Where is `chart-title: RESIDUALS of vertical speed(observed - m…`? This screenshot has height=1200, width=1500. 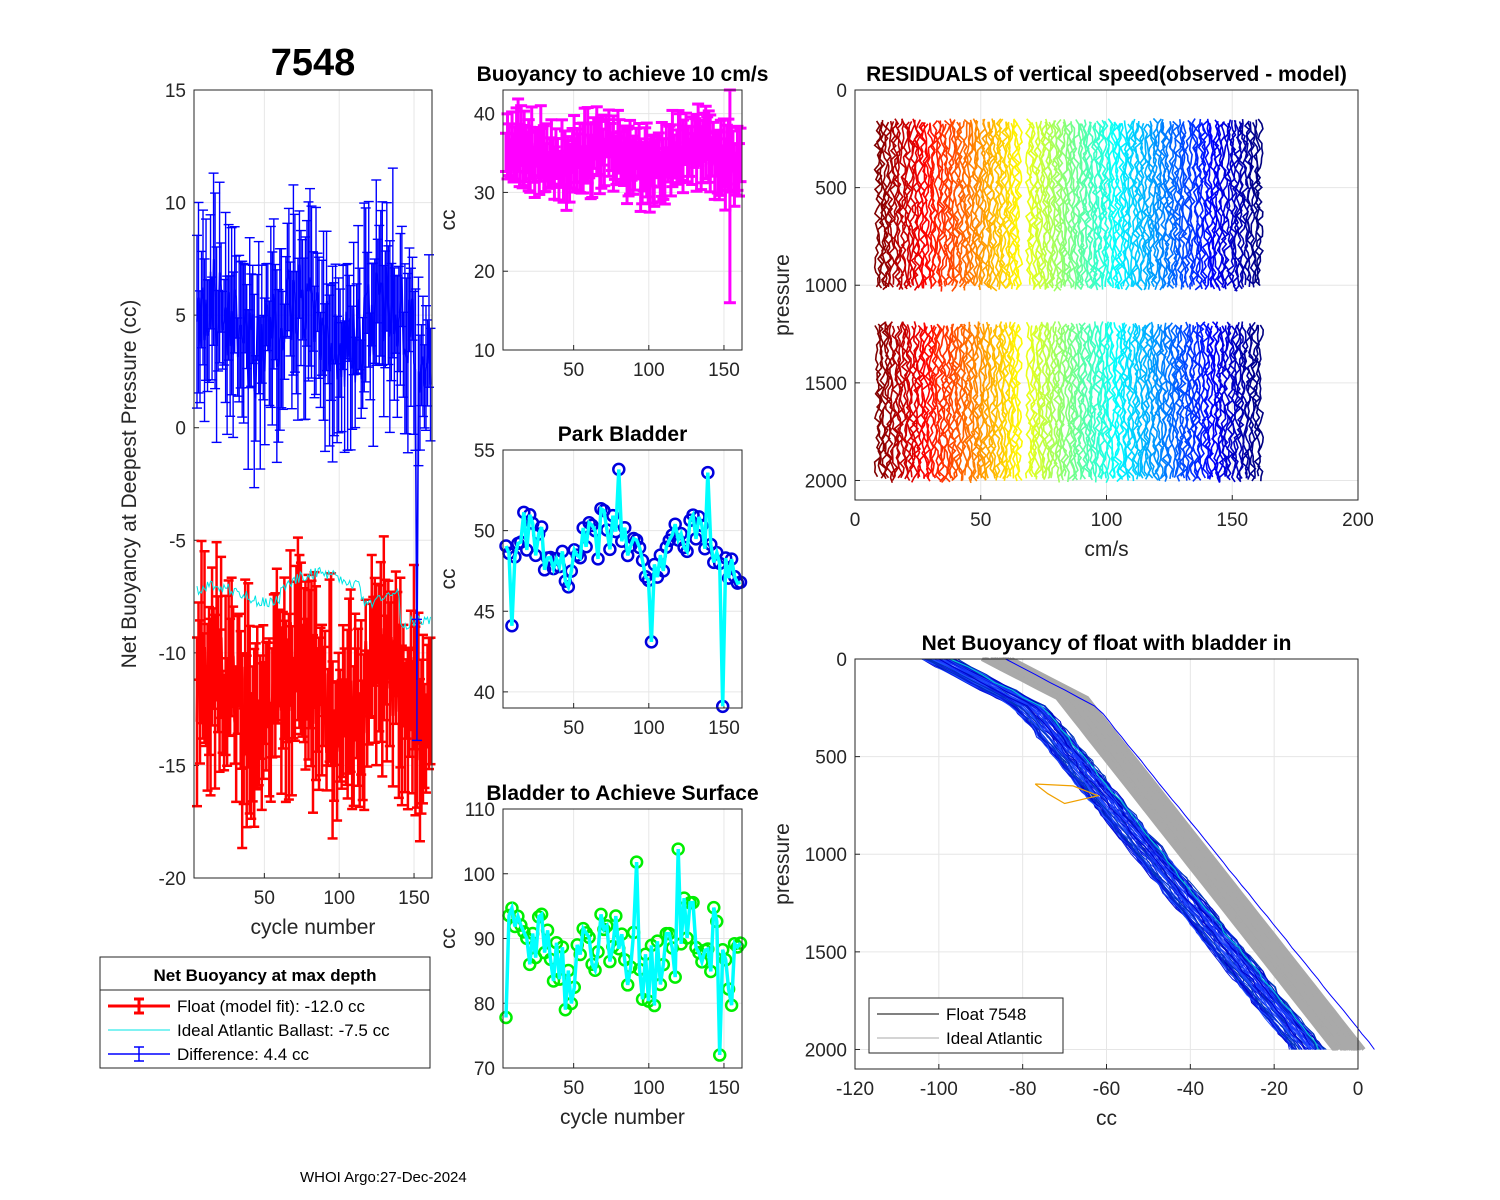
chart-title: RESIDUALS of vertical speed(observed - m… is located at coordinates (1106, 74).